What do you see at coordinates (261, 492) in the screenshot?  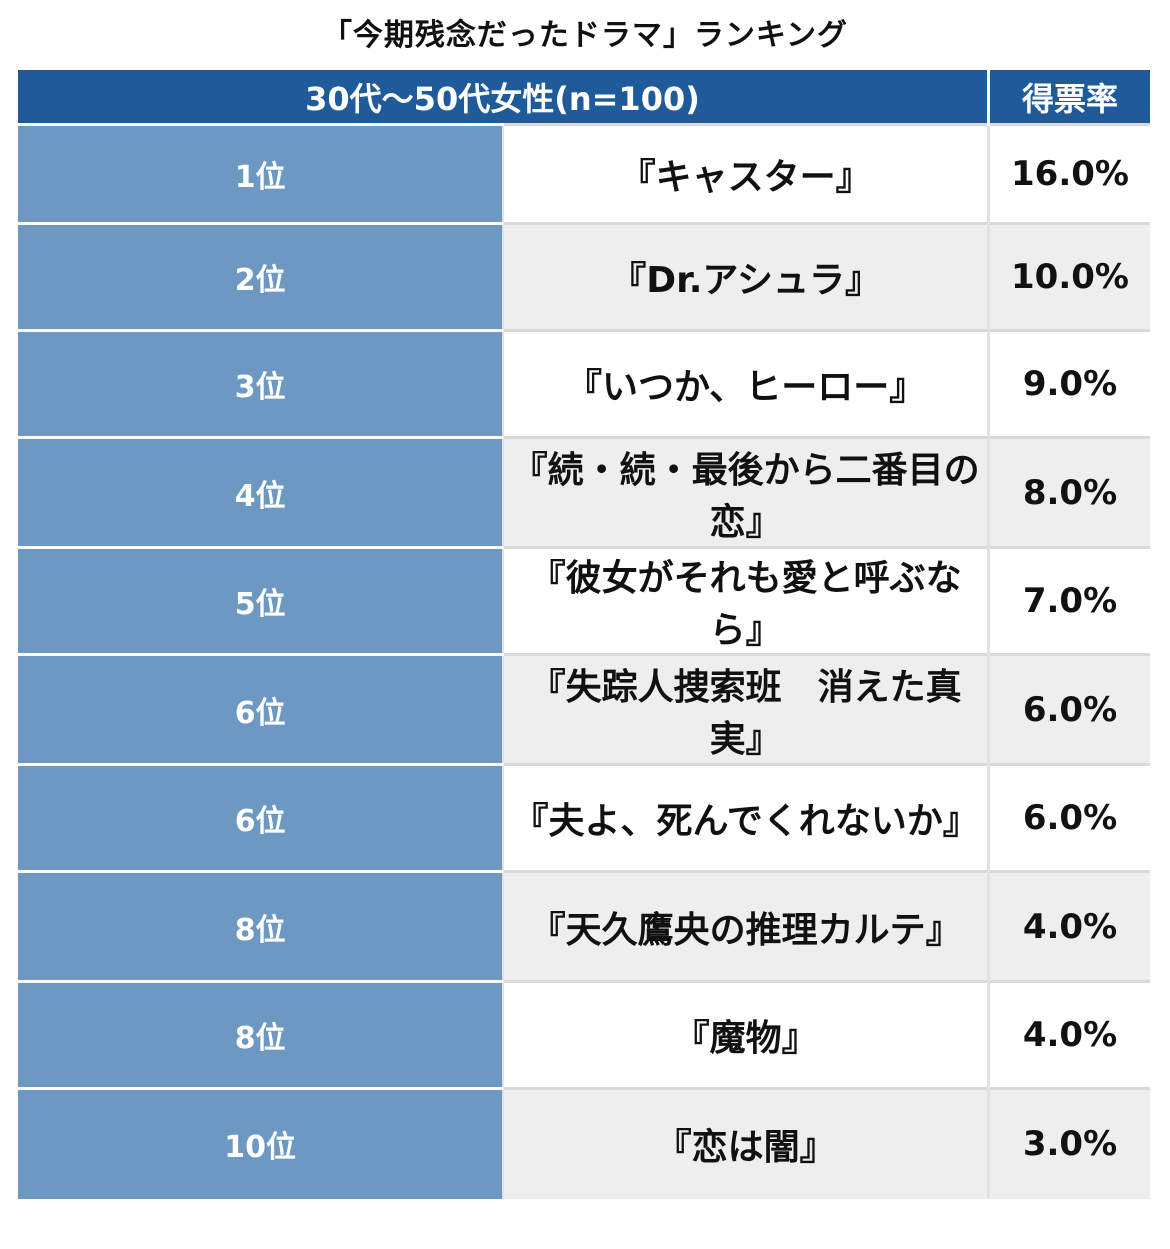 I see `rank-cell: 4位` at bounding box center [261, 492].